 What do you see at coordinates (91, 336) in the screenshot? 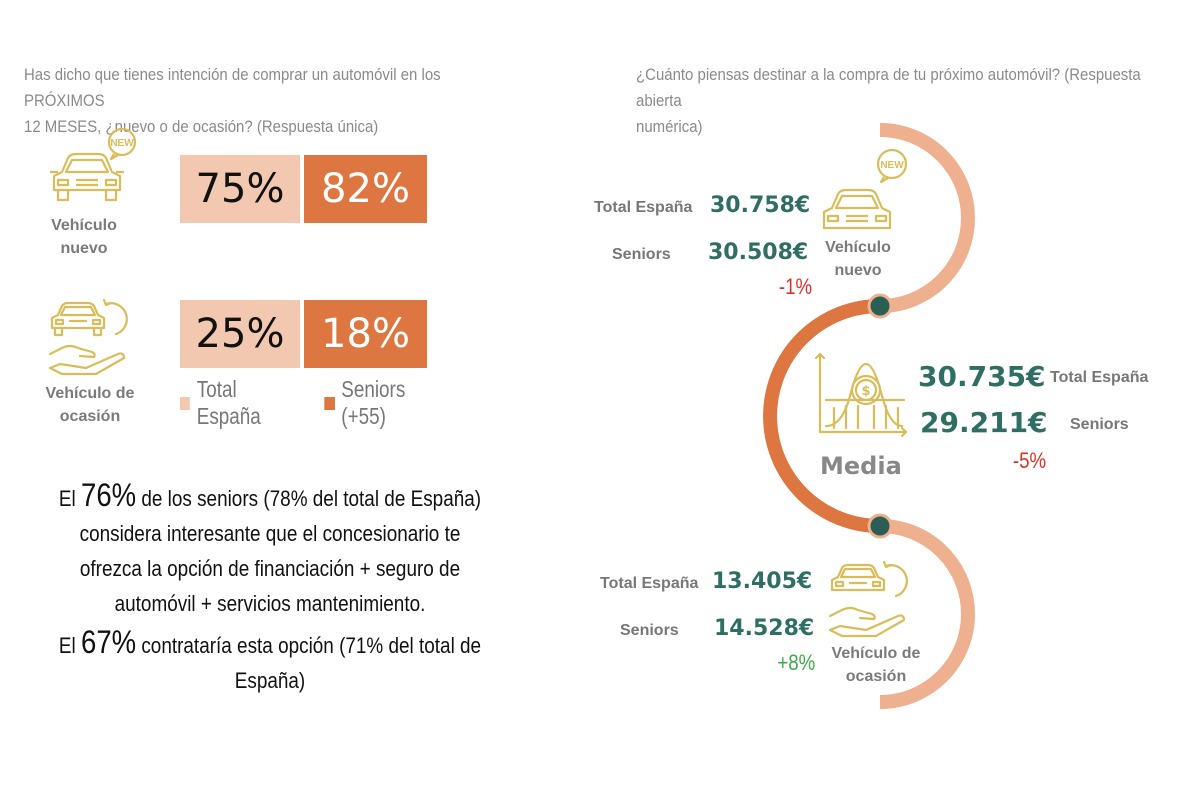
I see `used-car-hand-icon` at bounding box center [91, 336].